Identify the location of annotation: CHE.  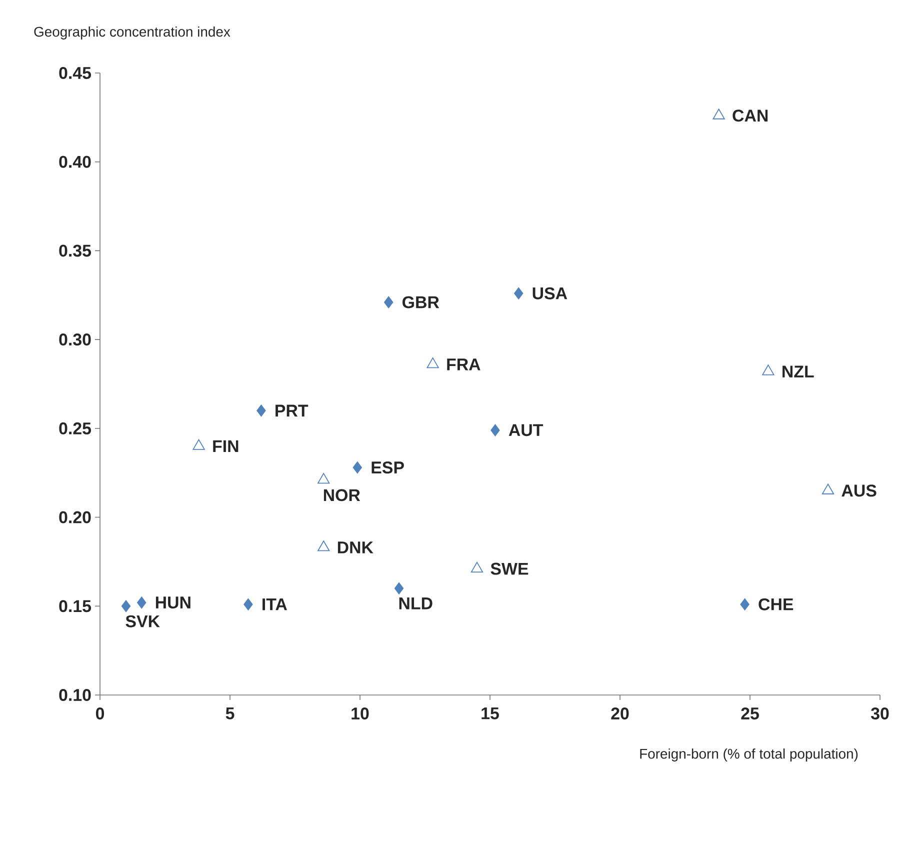
(776, 604).